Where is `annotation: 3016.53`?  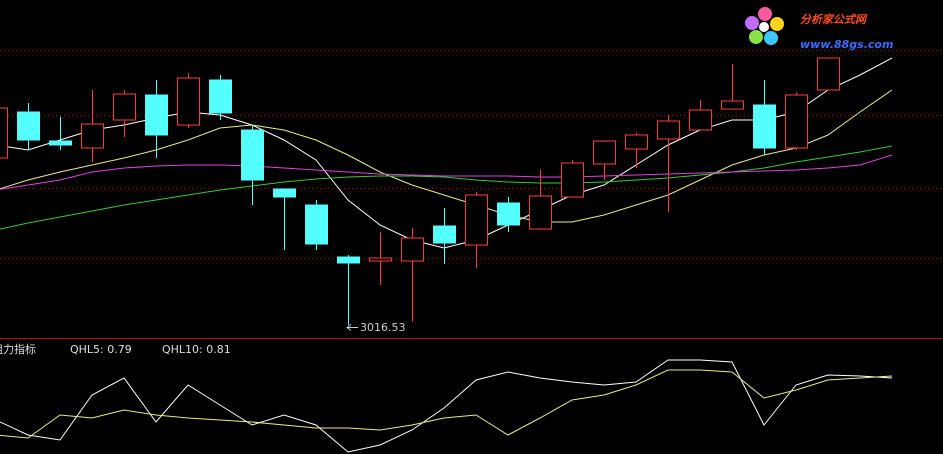 annotation: 3016.53 is located at coordinates (376, 327).